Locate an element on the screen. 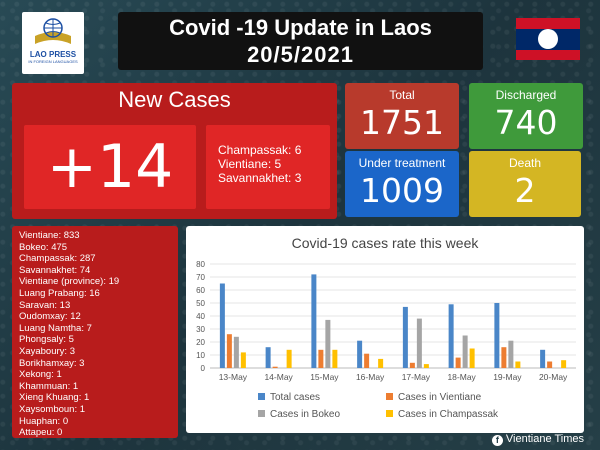  x-tick-label: 20-May is located at coordinates (553, 377).